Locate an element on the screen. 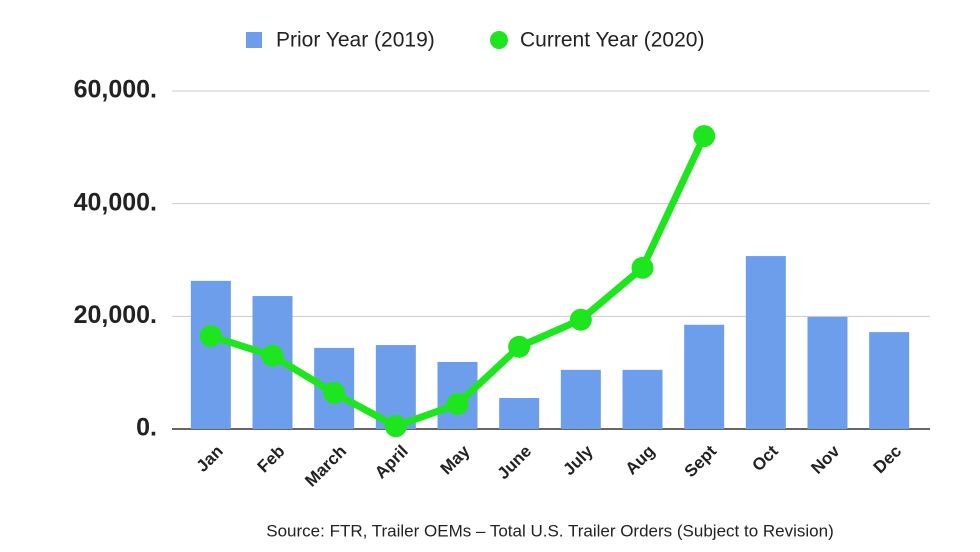 Image resolution: width=980 pixels, height=552 pixels. x-tick-label: Nov is located at coordinates (825, 459).